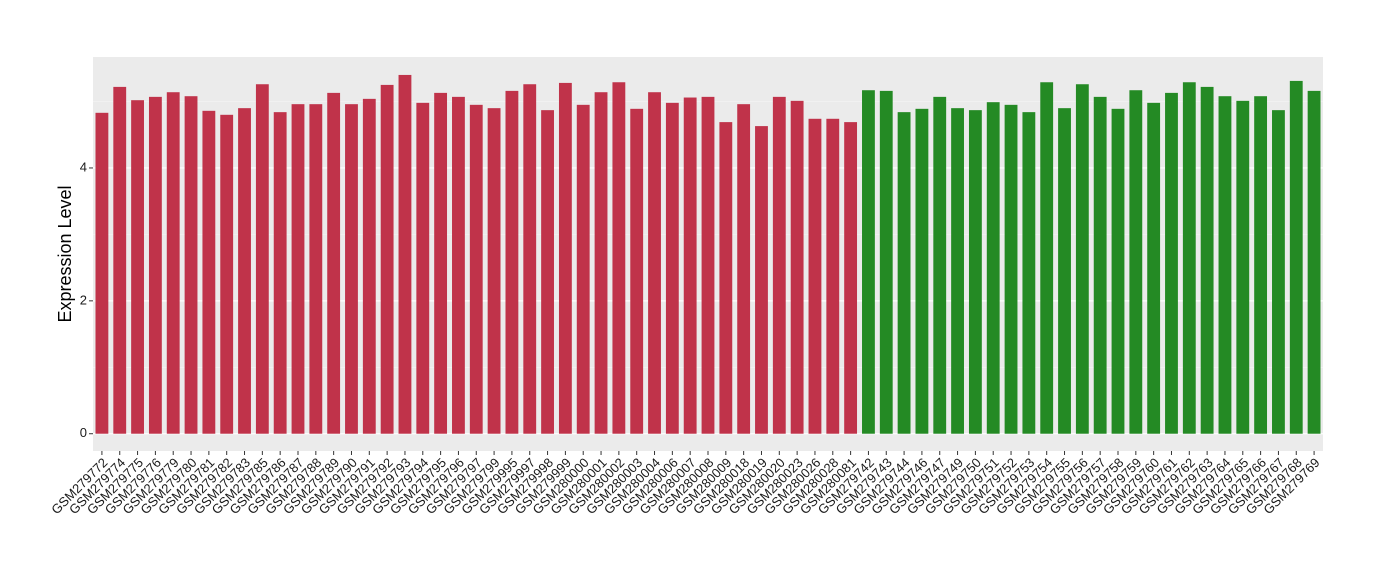 This screenshot has height=580, width=1380. What do you see at coordinates (83, 432) in the screenshot?
I see `y-tick-label: 0` at bounding box center [83, 432].